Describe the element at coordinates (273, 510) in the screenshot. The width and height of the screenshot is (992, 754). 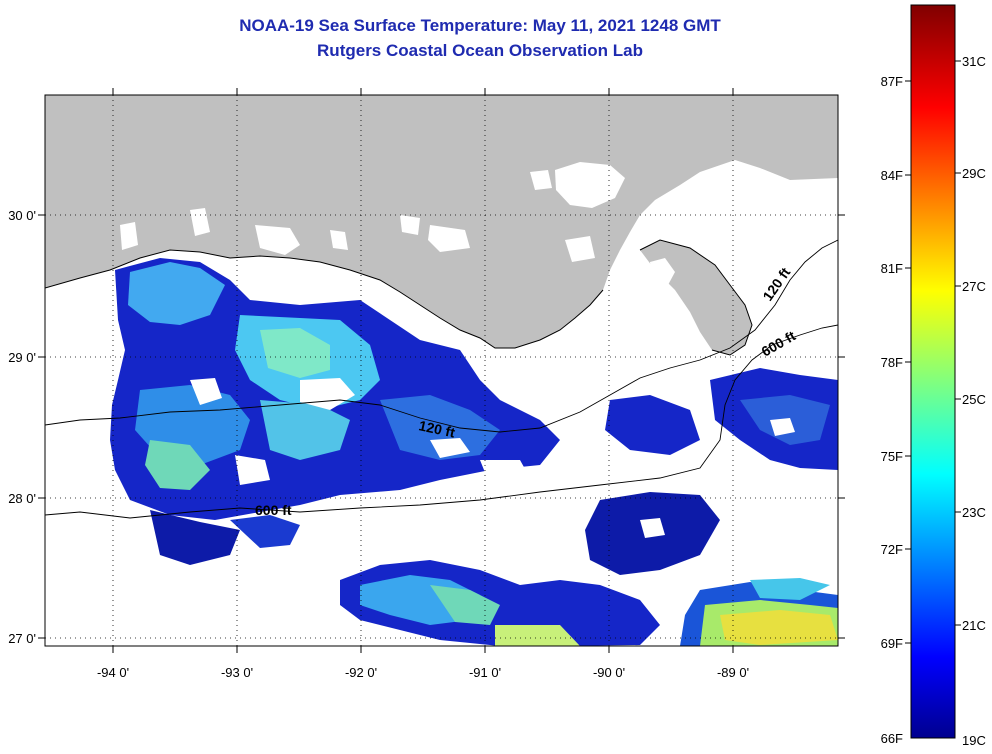
I see `contour-label-600ft: 600 ft` at that location.